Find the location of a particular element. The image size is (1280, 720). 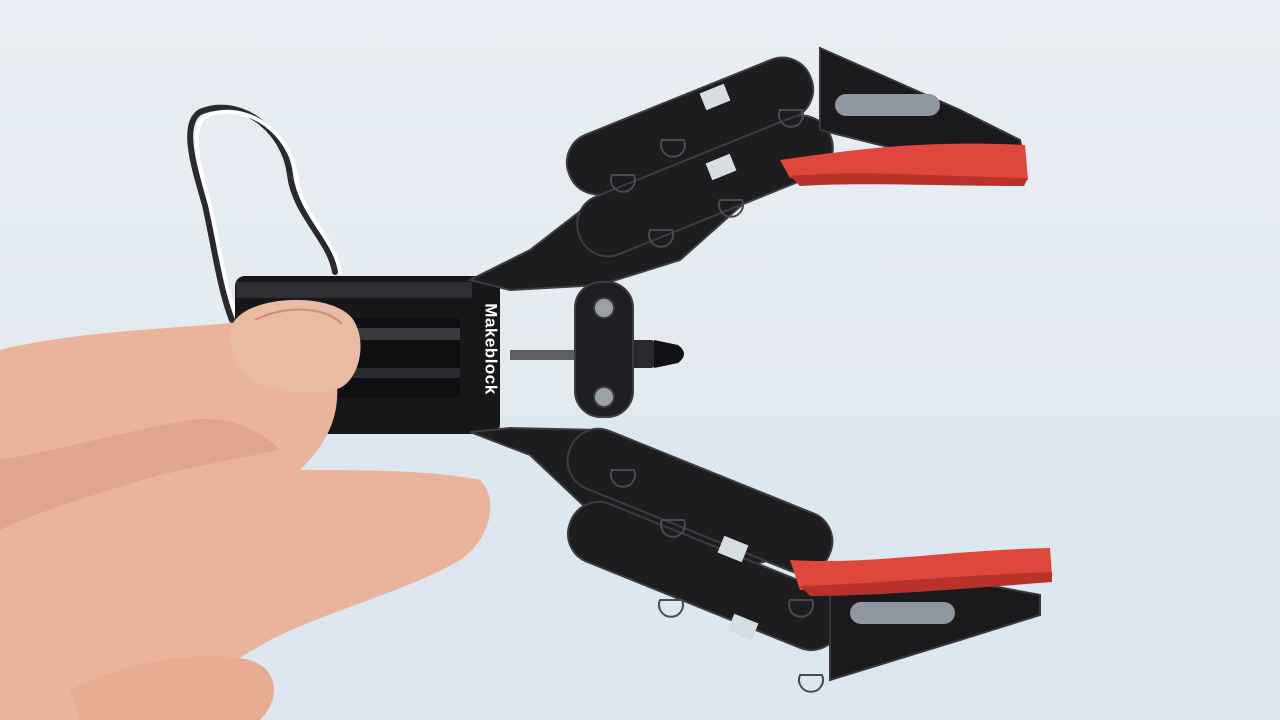

upper-jaw is located at coordinates (904, 116).